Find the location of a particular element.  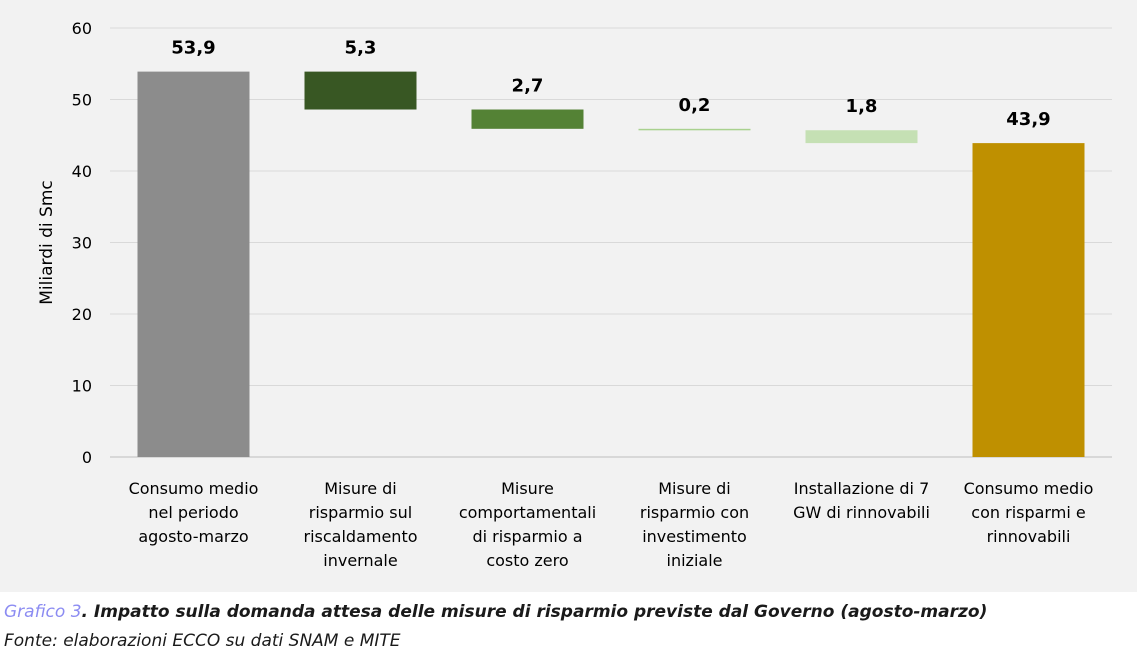

data-label-3: 2,7 is located at coordinates (528, 86).